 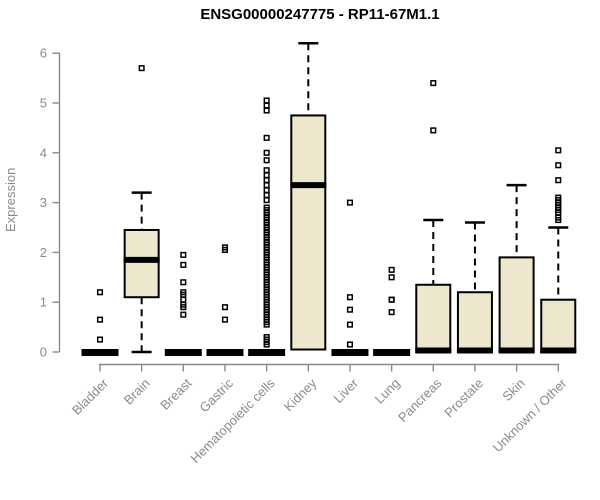 I want to click on boxplot-kidney, so click(x=308, y=196).